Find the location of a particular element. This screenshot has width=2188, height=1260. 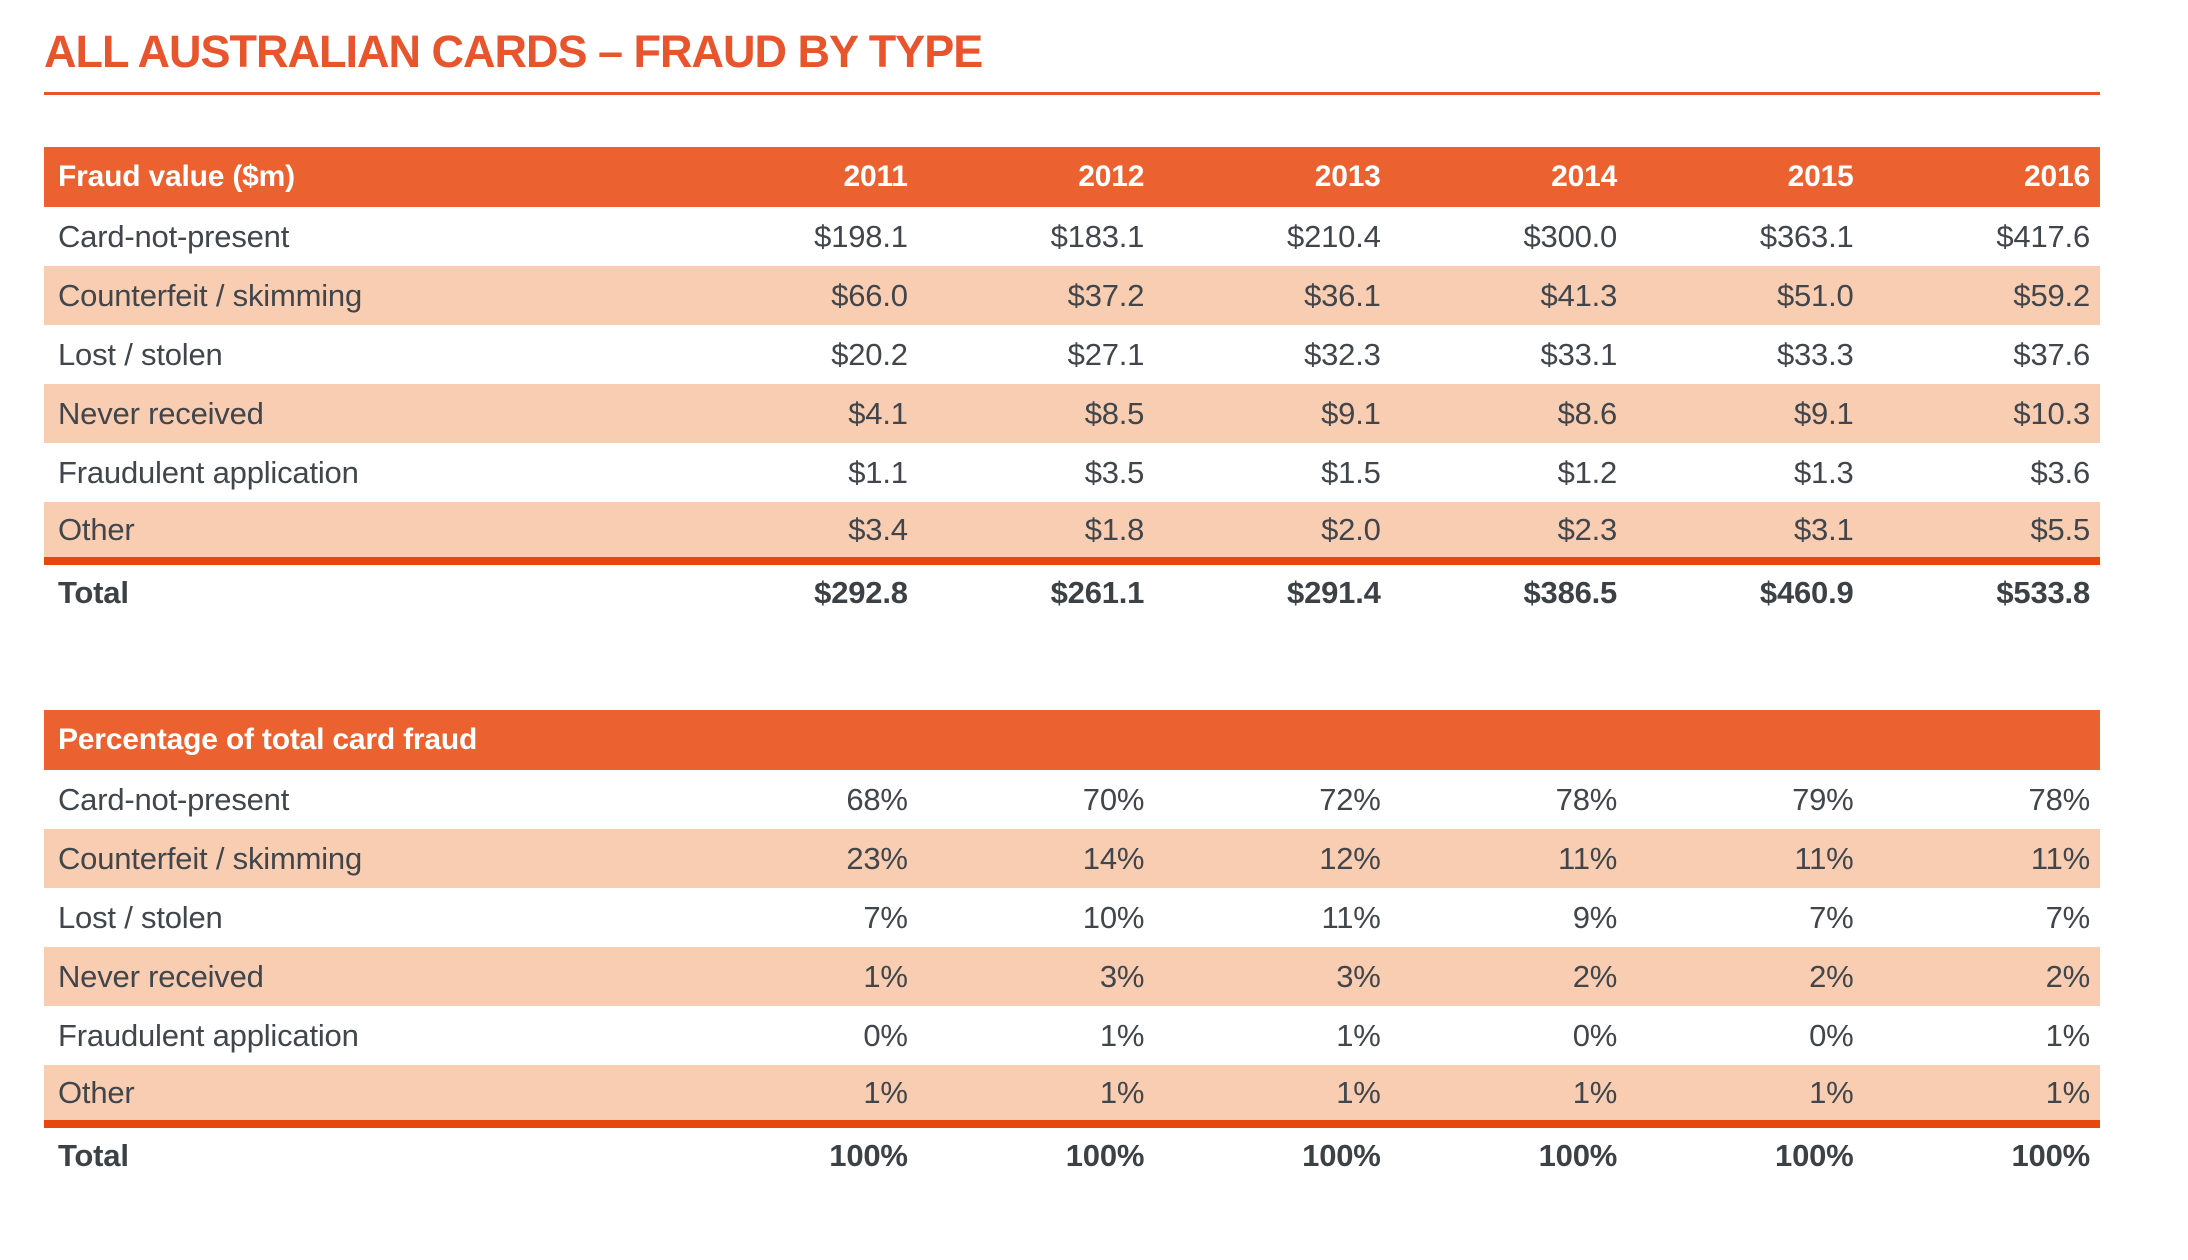

cell-value: $20.2 is located at coordinates (869, 354).